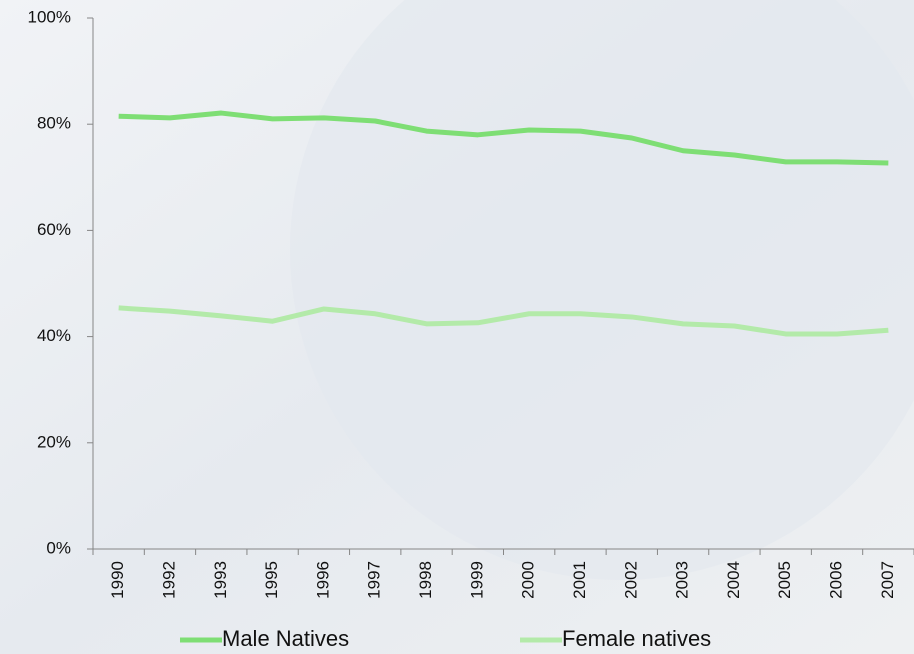  What do you see at coordinates (54, 229) in the screenshot?
I see `y-tick-label: 60%` at bounding box center [54, 229].